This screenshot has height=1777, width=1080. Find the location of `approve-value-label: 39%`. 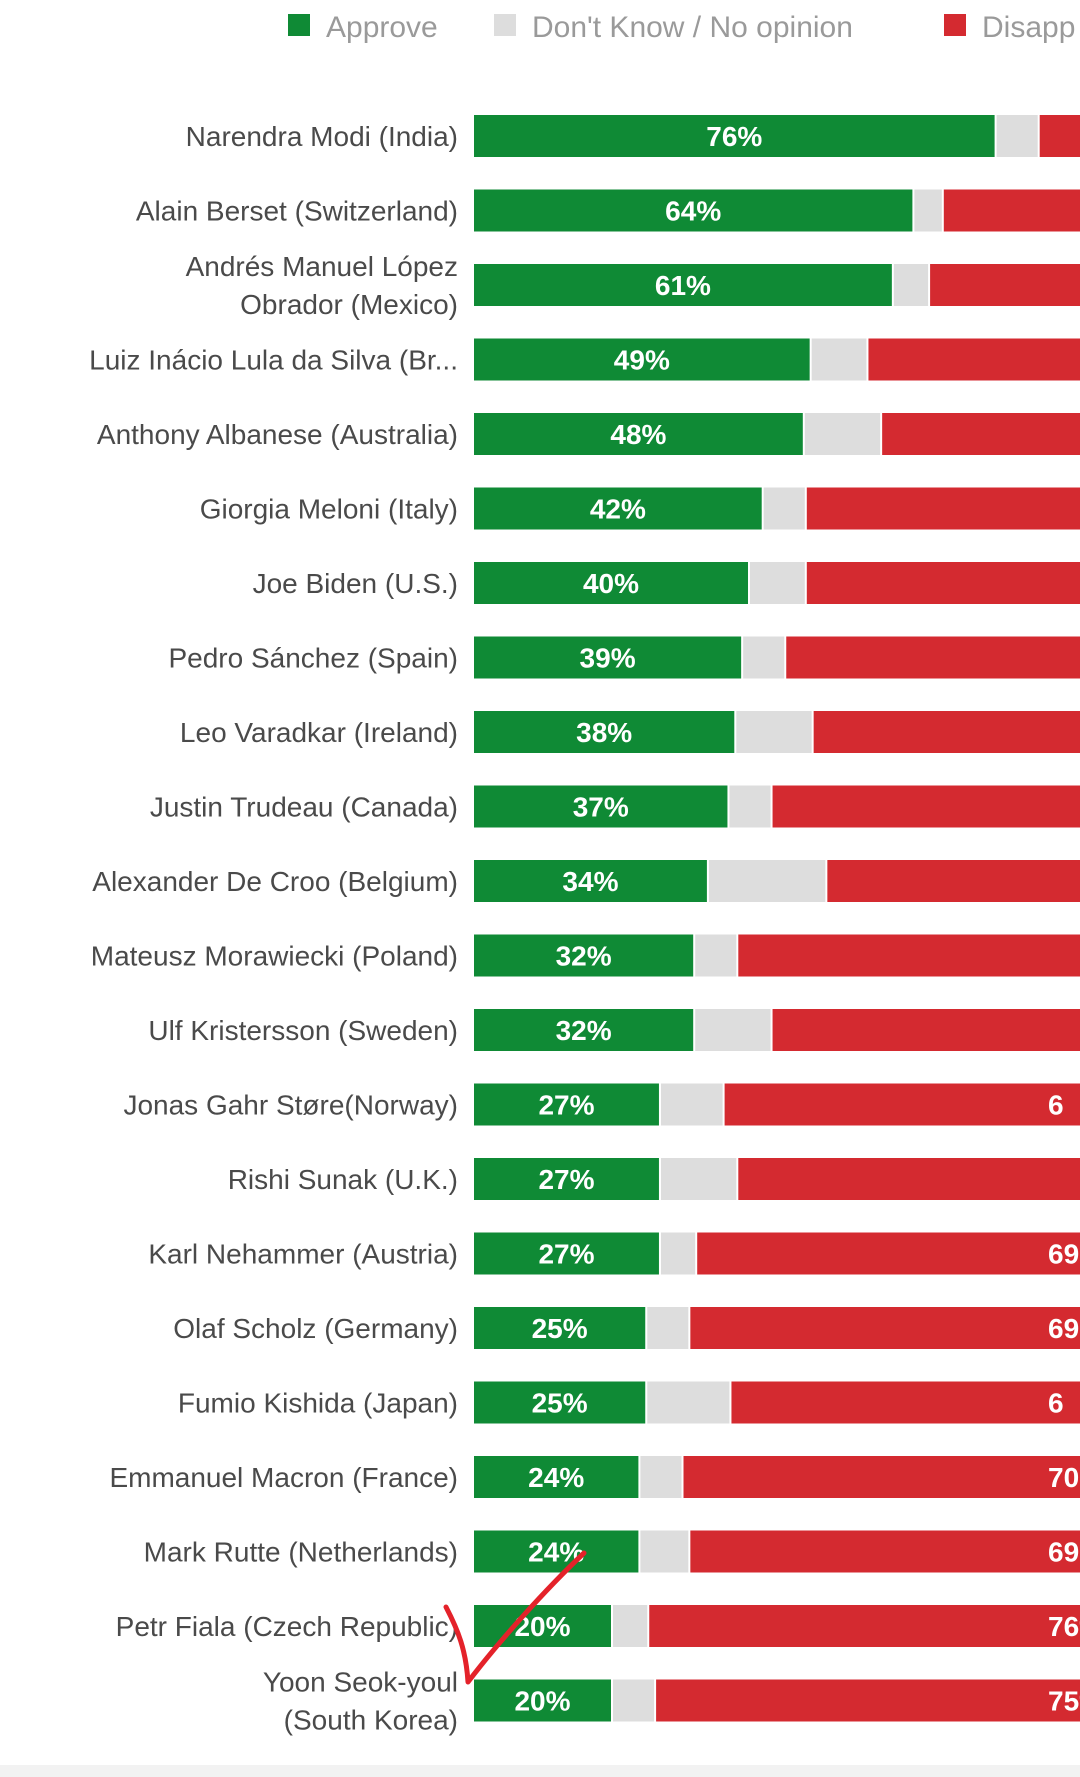

approve-value-label: 39% is located at coordinates (608, 658).